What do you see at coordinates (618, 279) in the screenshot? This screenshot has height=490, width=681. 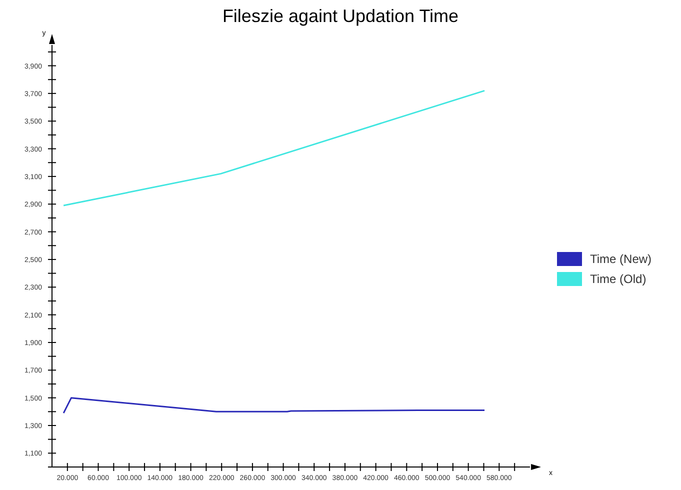 I see `legend-label: Time (Old)` at bounding box center [618, 279].